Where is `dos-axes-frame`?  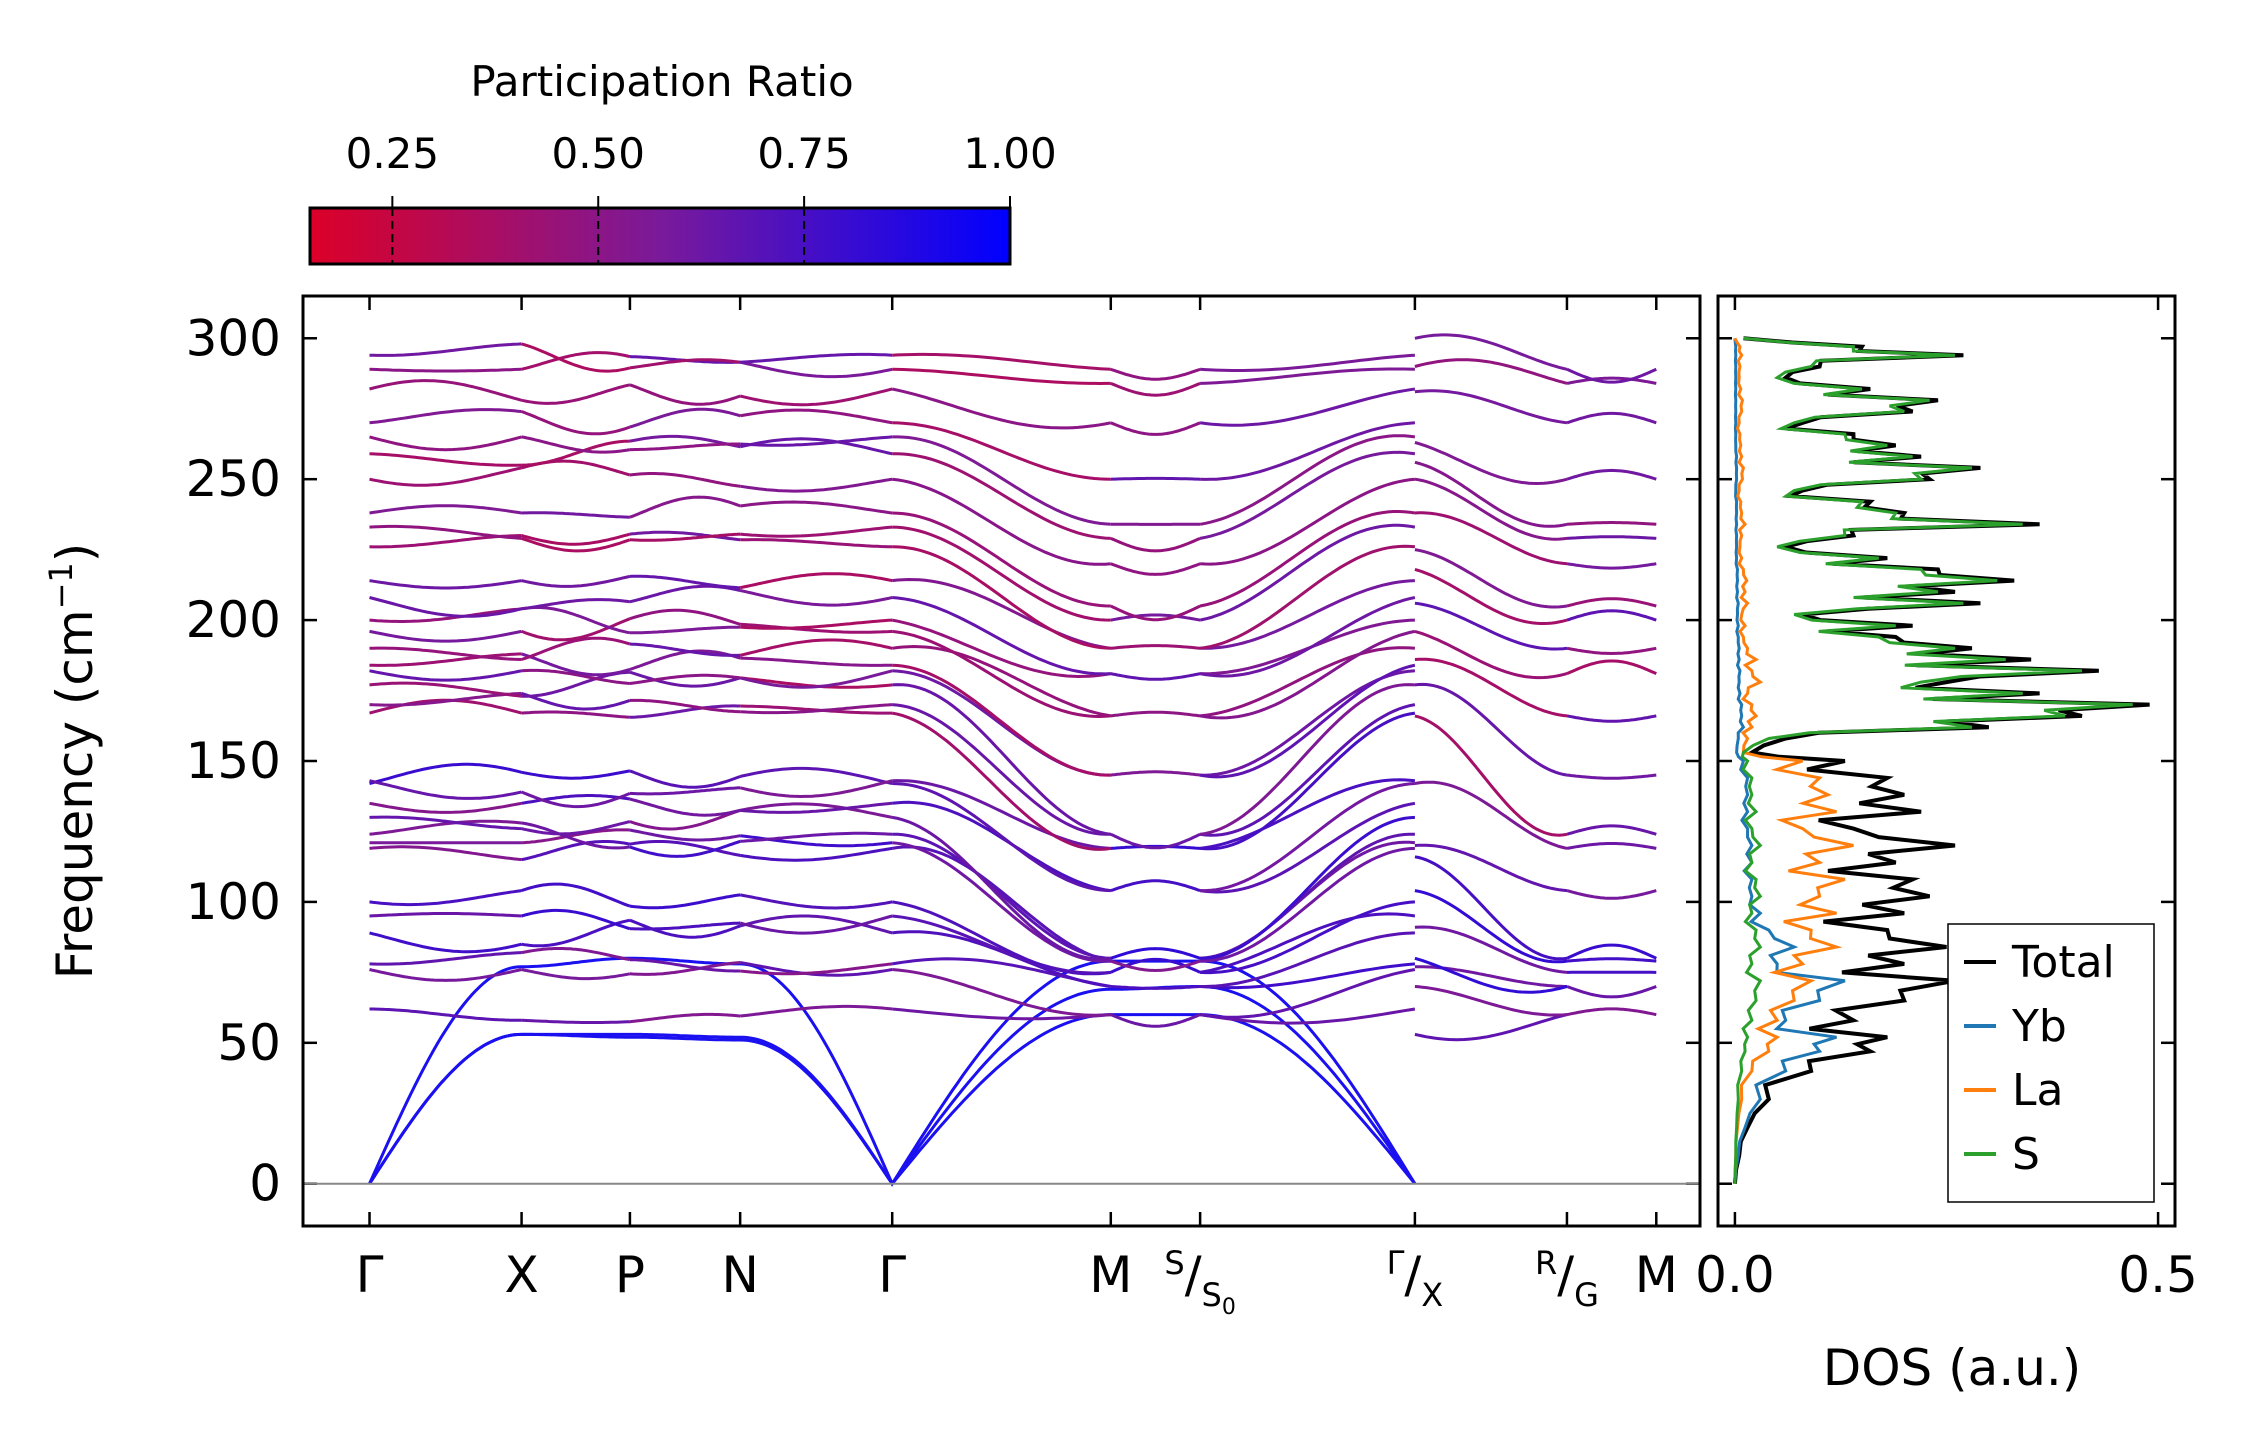
dos-axes-frame is located at coordinates (1946, 761).